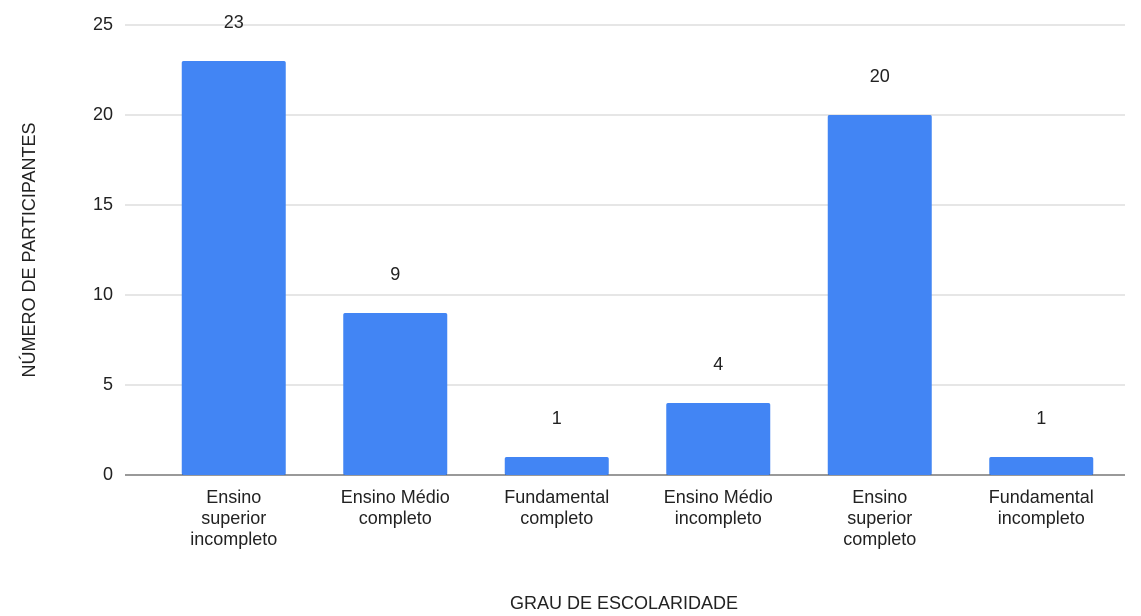 This screenshot has width=1141, height=616. What do you see at coordinates (1041, 507) in the screenshot?
I see `x-tick-label: Fundamental incompleto` at bounding box center [1041, 507].